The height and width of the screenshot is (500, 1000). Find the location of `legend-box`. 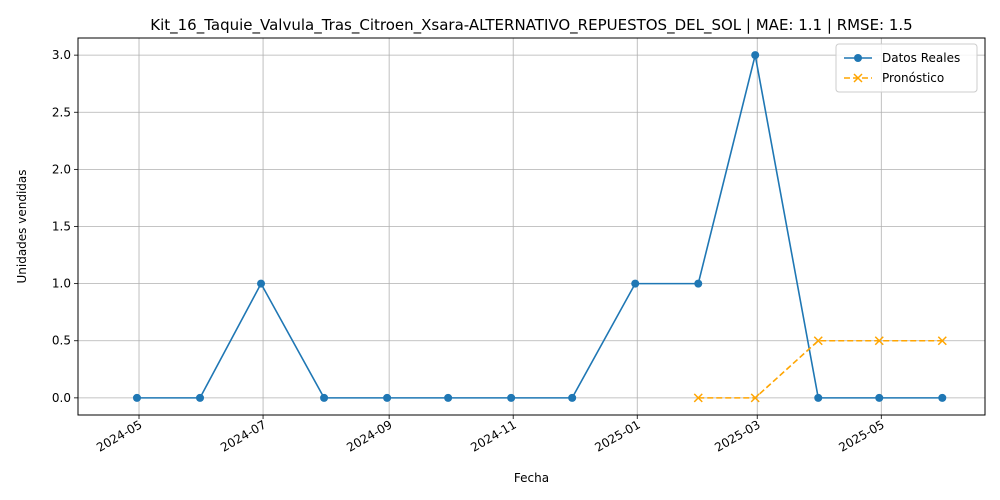

legend-box is located at coordinates (906, 68).